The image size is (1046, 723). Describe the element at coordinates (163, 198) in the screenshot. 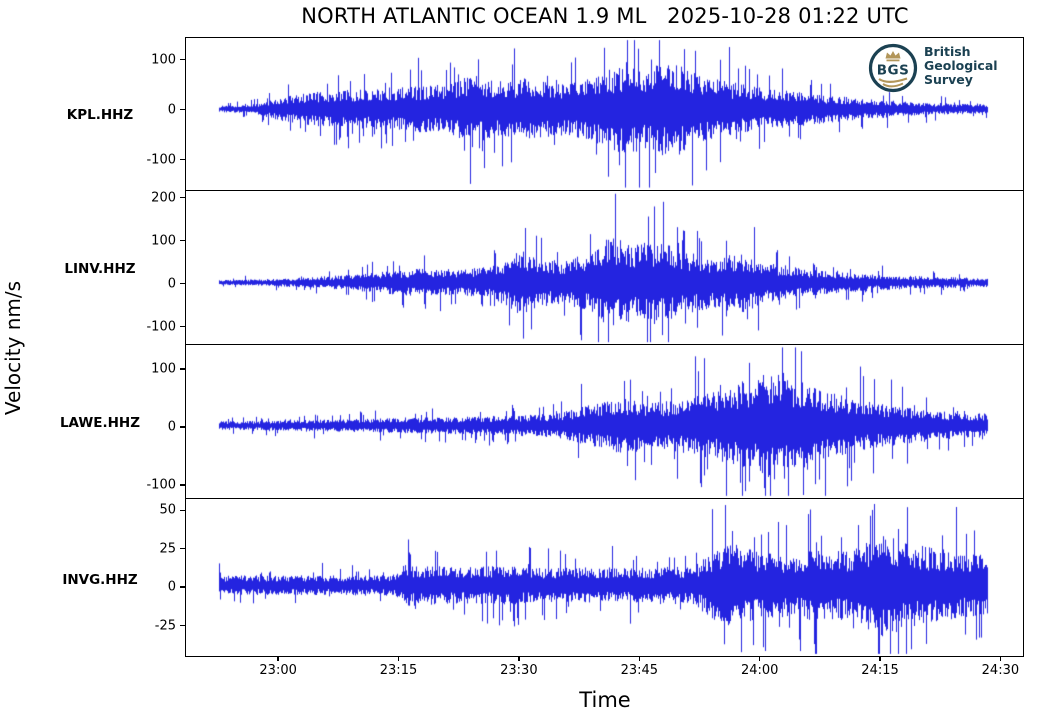

I see `y-tick-label: 200` at that location.